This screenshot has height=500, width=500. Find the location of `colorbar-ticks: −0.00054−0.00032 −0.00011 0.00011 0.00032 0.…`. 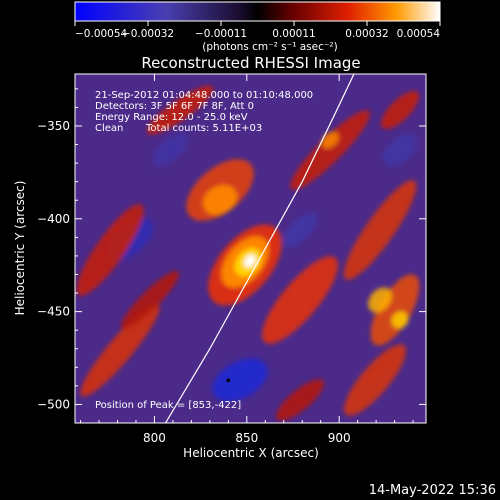

colorbar-ticks: −0.00054−0.00032 −0.00011 0.00011 0.00032 0.… is located at coordinates (257, 30).